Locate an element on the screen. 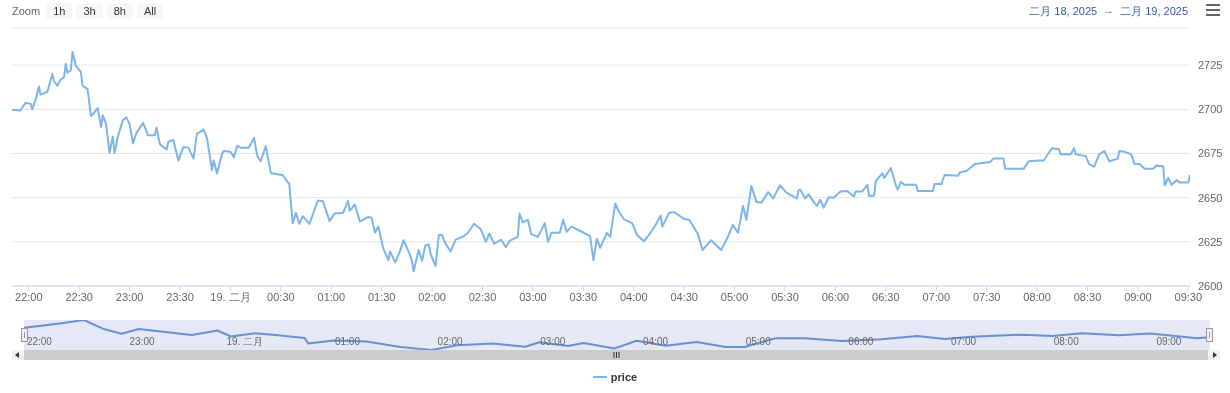 This screenshot has width=1230, height=393. y-tick-label: 2625 is located at coordinates (1210, 241).